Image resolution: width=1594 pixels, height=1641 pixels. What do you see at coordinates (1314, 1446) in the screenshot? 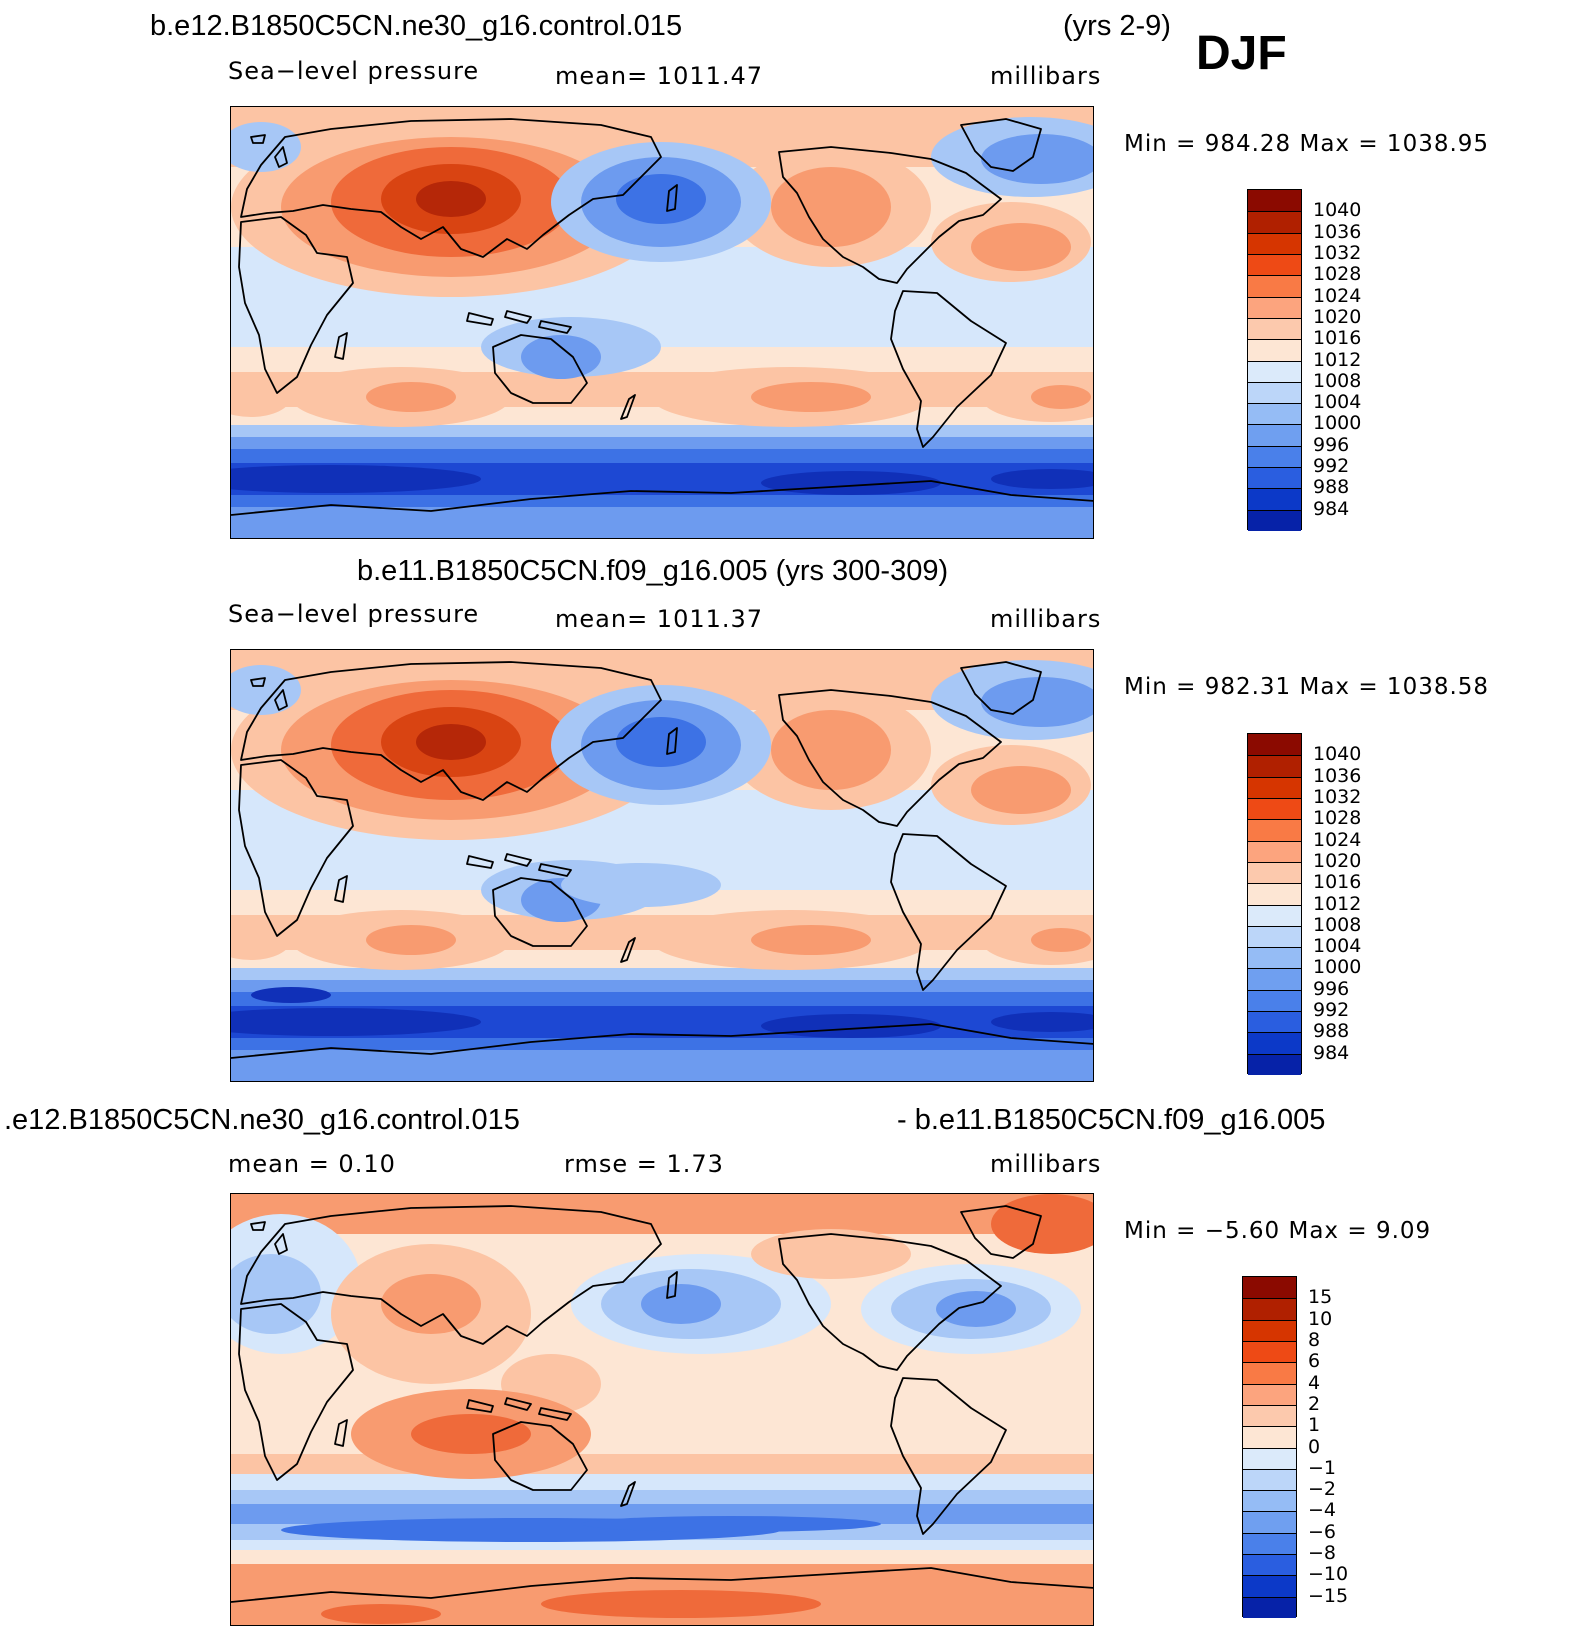
I see `colorbar-tick-label: 0` at bounding box center [1314, 1446].